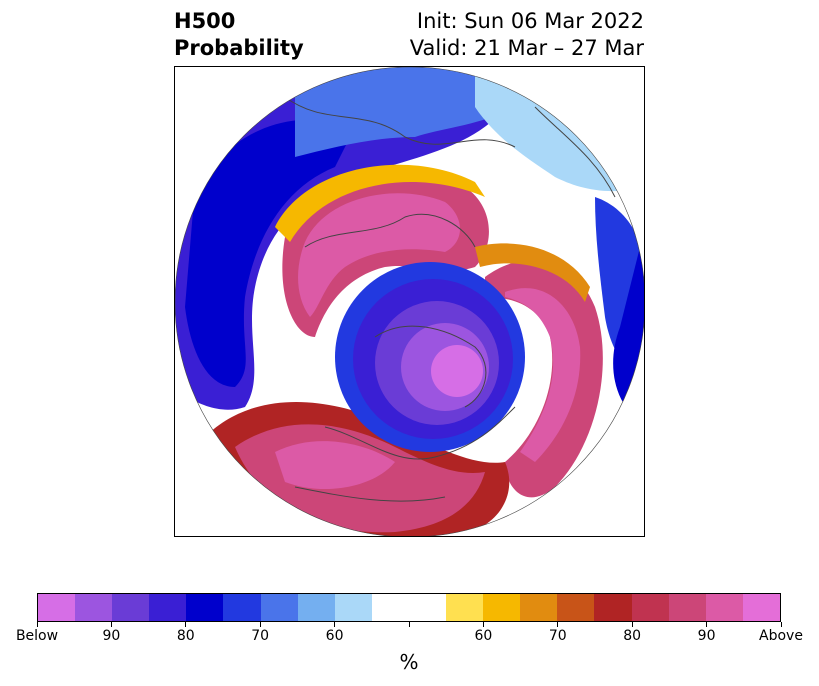 This screenshot has width=819, height=686. I want to click on colorbar-tick-label: Above, so click(781, 636).